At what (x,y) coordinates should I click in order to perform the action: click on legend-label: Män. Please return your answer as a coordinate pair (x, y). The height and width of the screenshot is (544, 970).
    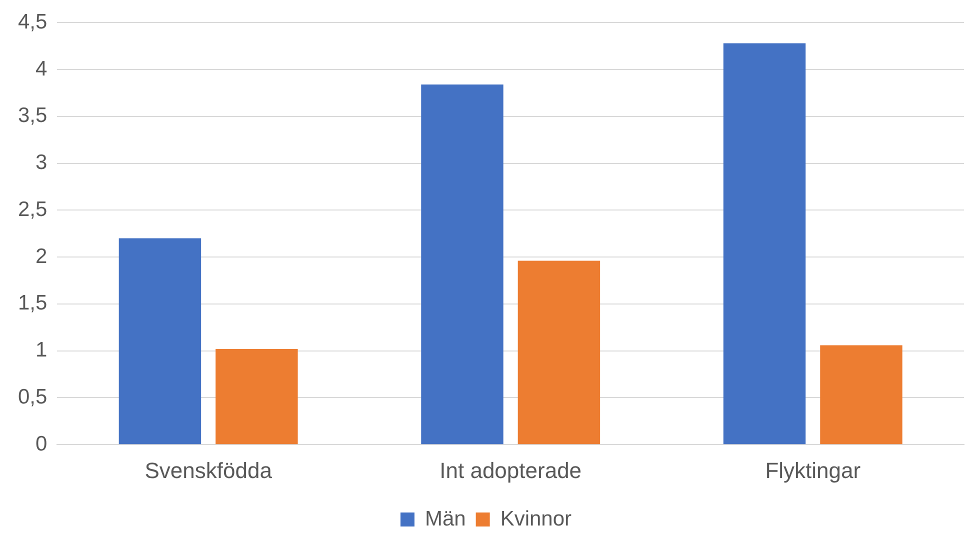
    Looking at the image, I should click on (445, 518).